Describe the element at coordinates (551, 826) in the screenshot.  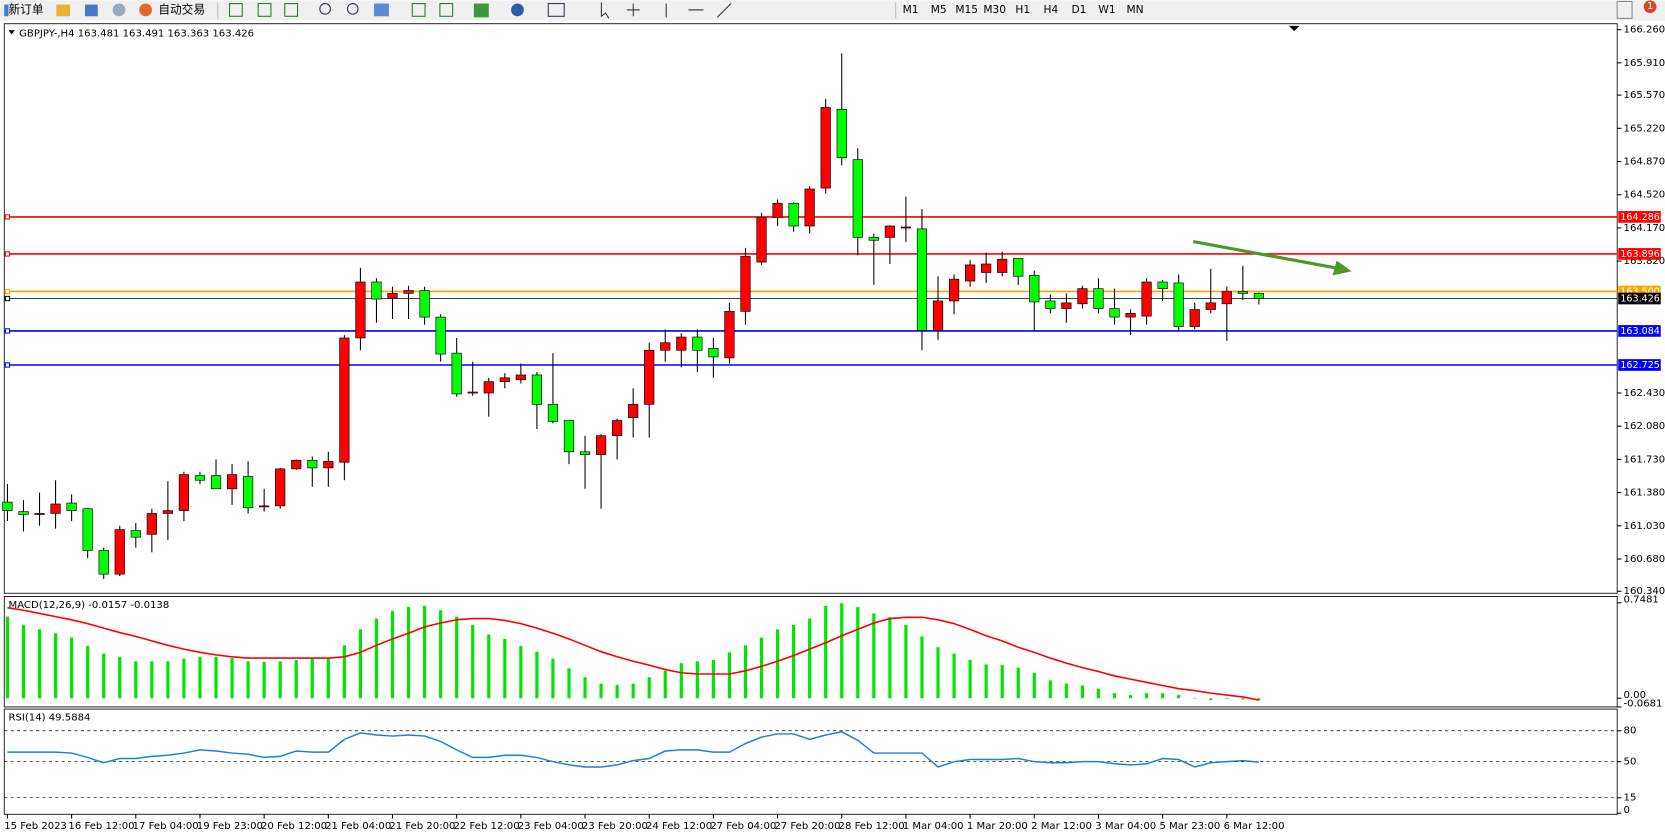
I see `x-tick-label: 23 Feb 04:00` at that location.